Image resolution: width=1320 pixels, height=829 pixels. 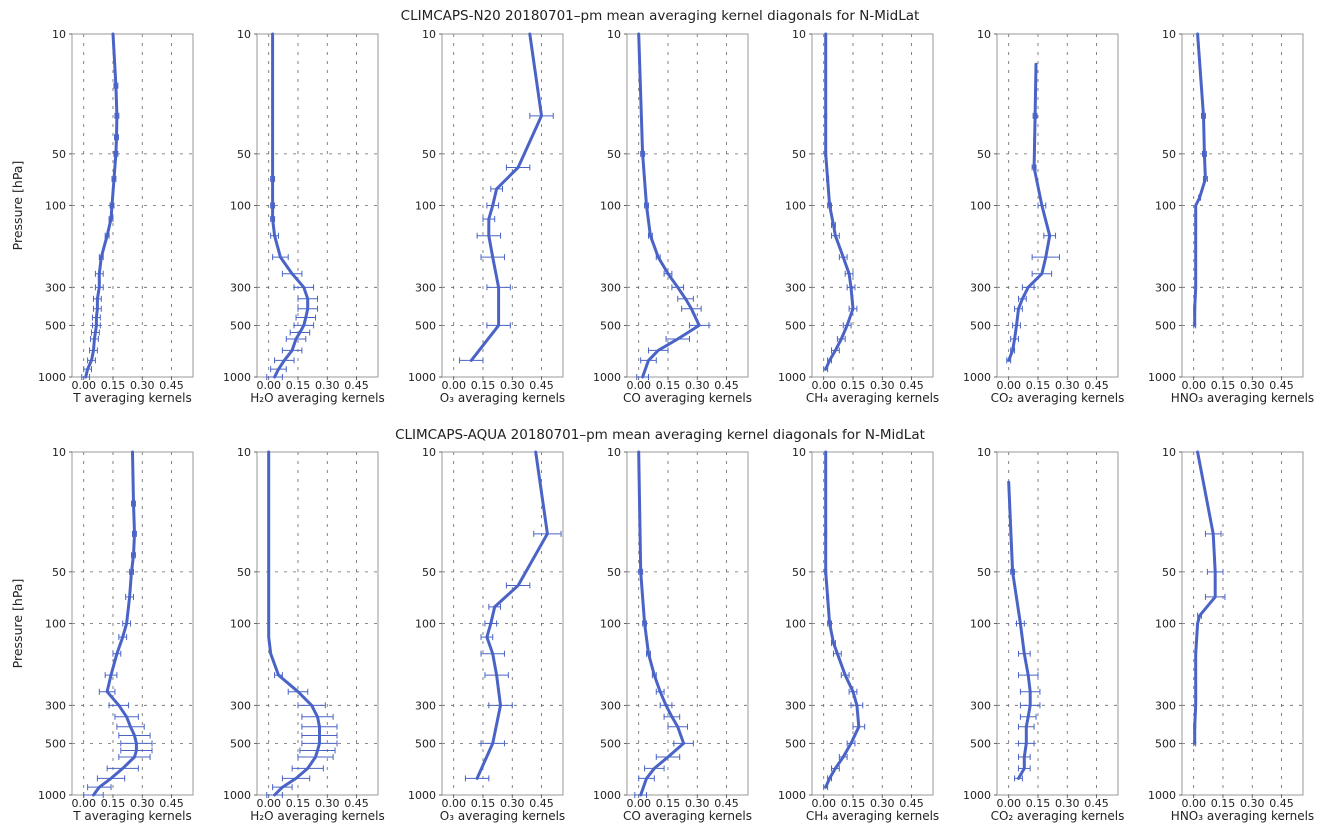 What do you see at coordinates (502, 398) in the screenshot?
I see `x-axis-label: O₃ averaging kernels` at bounding box center [502, 398].